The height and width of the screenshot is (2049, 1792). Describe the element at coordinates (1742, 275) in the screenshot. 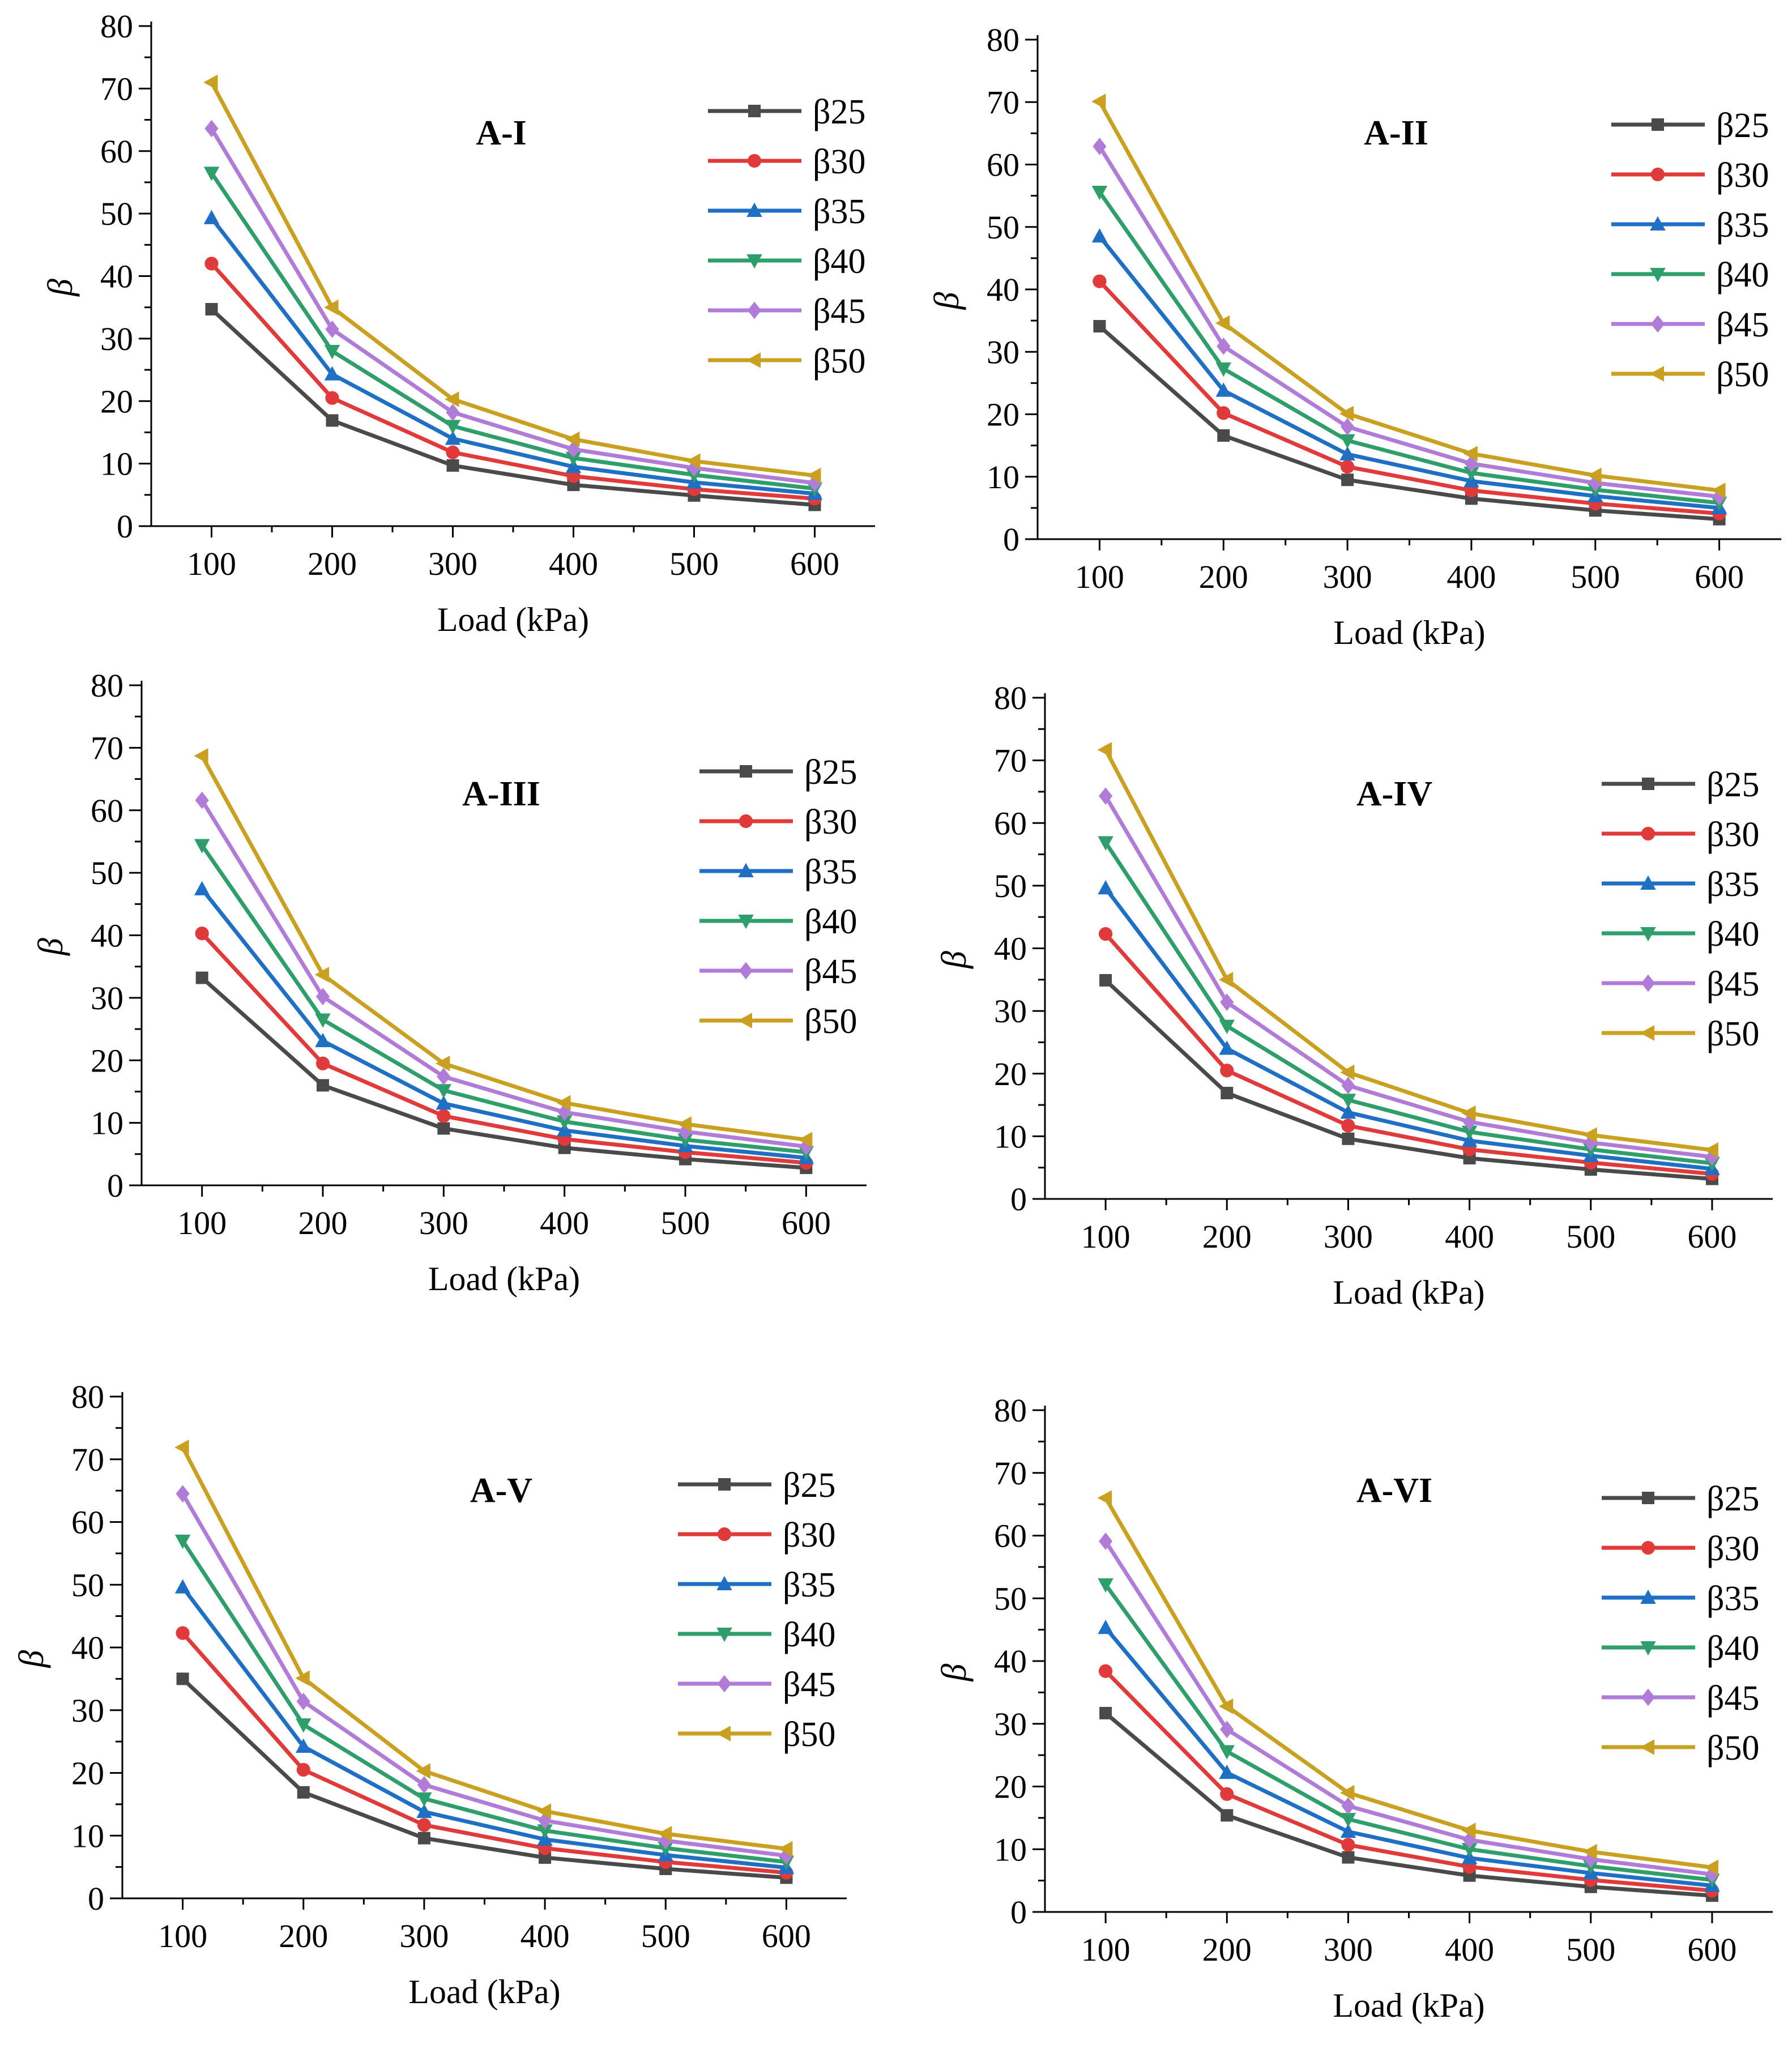

I see `legend-label: β40` at that location.